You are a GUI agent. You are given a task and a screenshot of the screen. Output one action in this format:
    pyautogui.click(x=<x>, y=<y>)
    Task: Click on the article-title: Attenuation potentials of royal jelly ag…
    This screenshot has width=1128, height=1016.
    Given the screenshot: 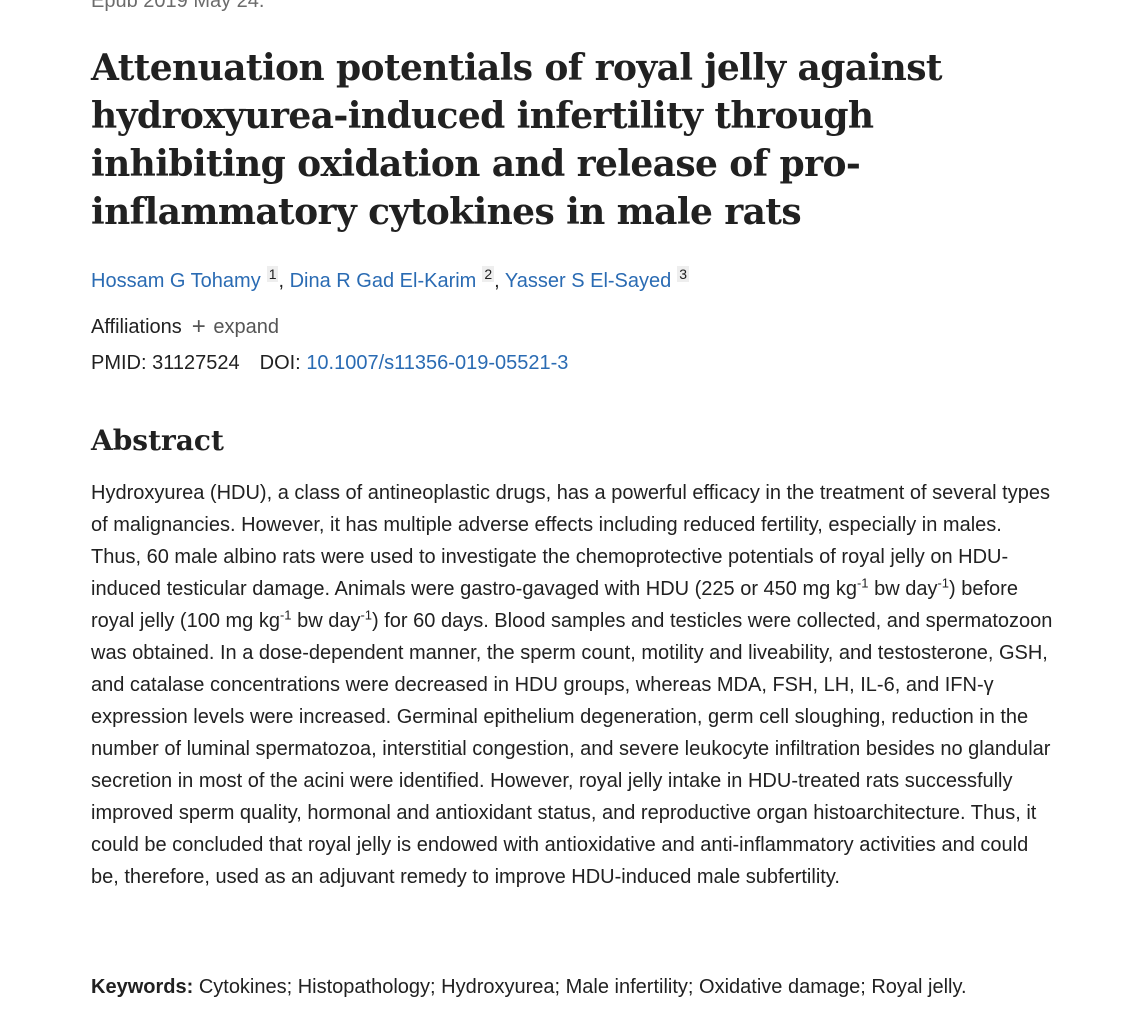 What is the action you would take?
    pyautogui.click(x=517, y=140)
    